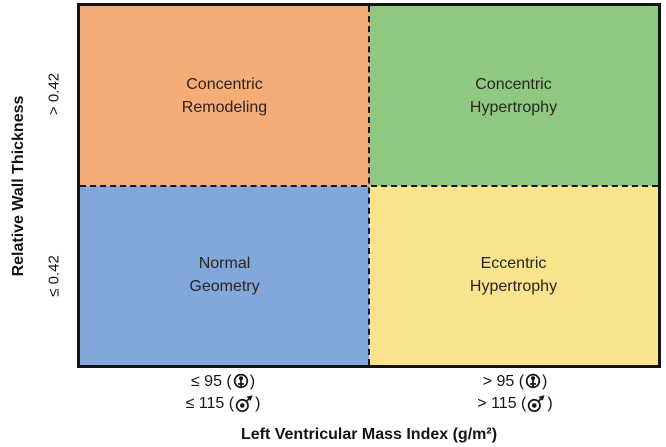 The image size is (666, 447). I want to click on quadrant-label-concentric-hypertrophy: Concentric Hypertrophy, so click(513, 96).